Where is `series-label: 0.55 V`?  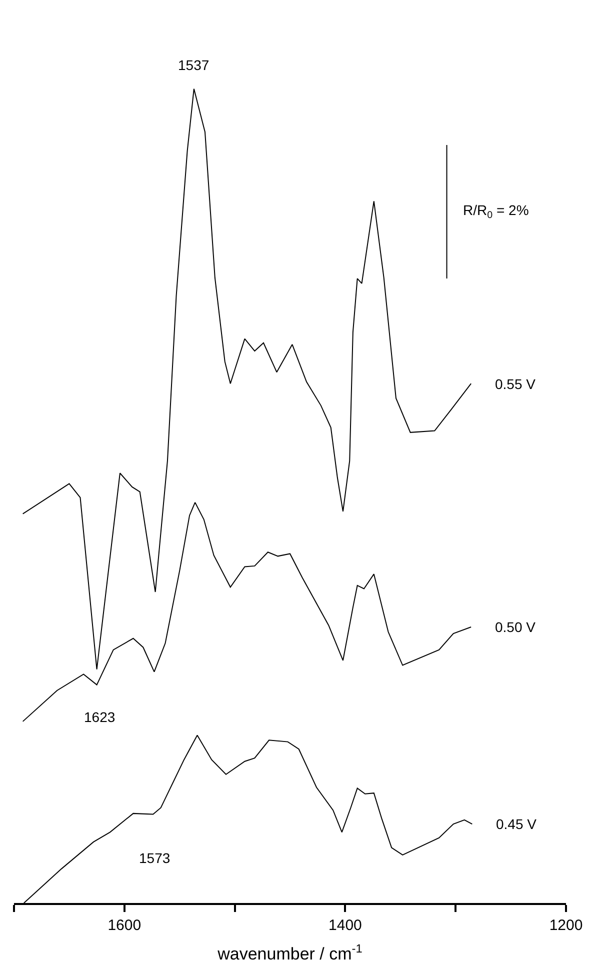 series-label: 0.55 V is located at coordinates (515, 384).